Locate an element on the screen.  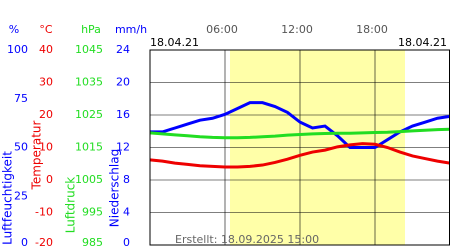
footer: Erstellt: 18.09.2025 15:00 is located at coordinates (247, 239).